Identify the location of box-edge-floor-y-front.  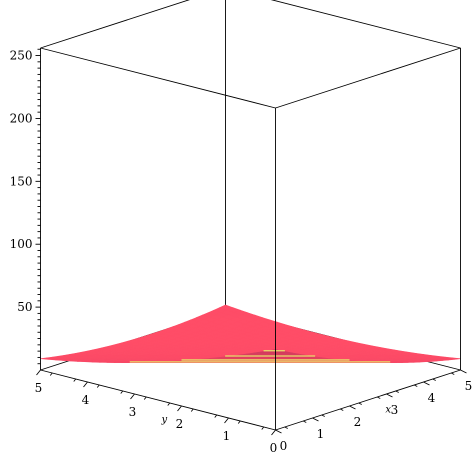
(158, 400).